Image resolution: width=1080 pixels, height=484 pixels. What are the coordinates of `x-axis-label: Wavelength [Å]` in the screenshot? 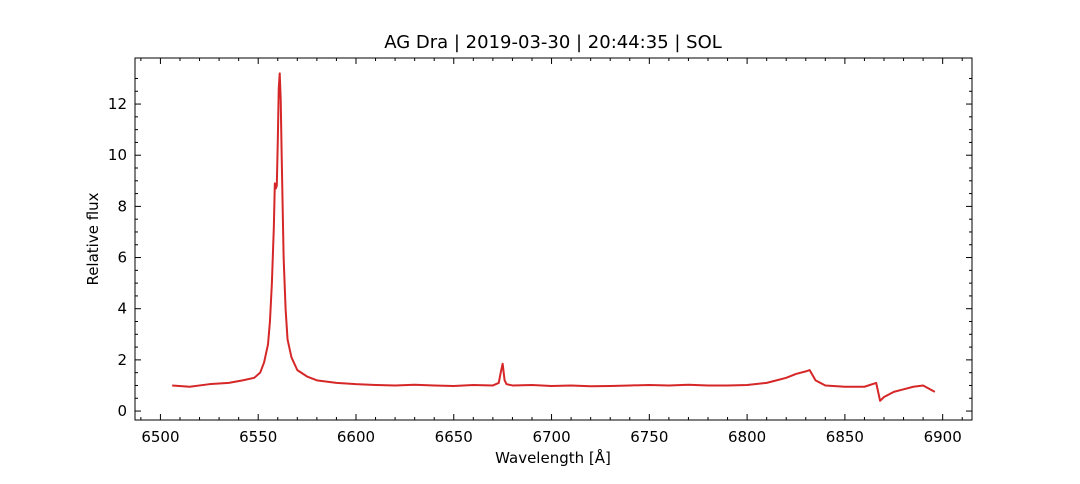 It's located at (553, 457).